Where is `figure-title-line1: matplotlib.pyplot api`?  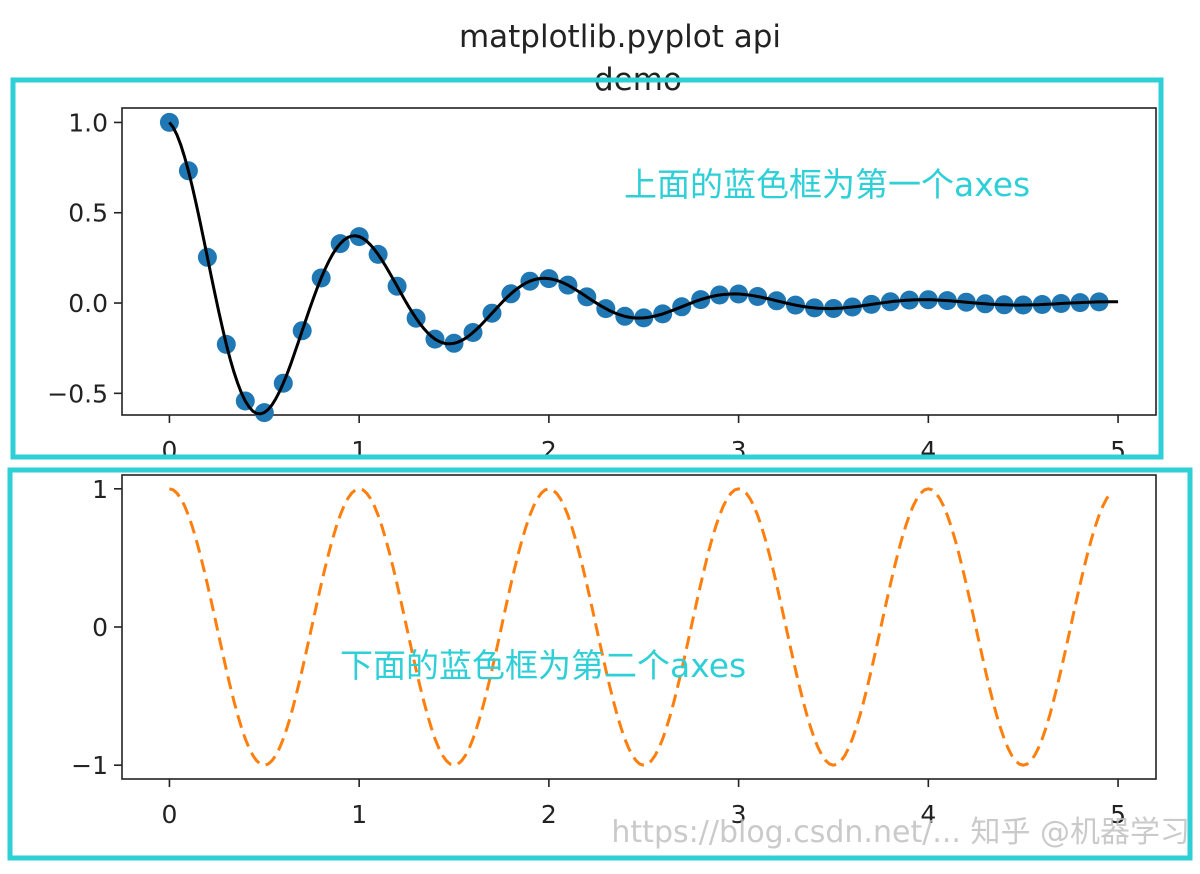 figure-title-line1: matplotlib.pyplot api is located at coordinates (620, 37).